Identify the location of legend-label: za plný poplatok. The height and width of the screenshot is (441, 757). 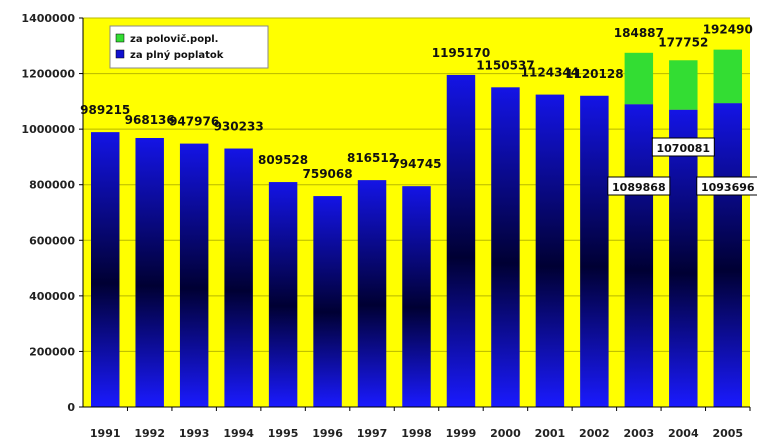
(177, 55).